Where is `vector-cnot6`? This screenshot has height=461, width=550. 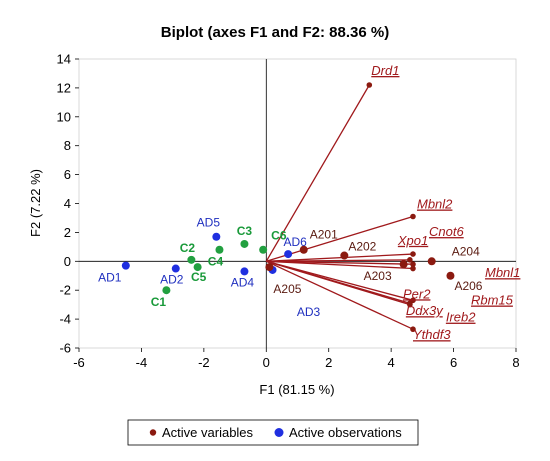
vector-cnot6 is located at coordinates (340, 257).